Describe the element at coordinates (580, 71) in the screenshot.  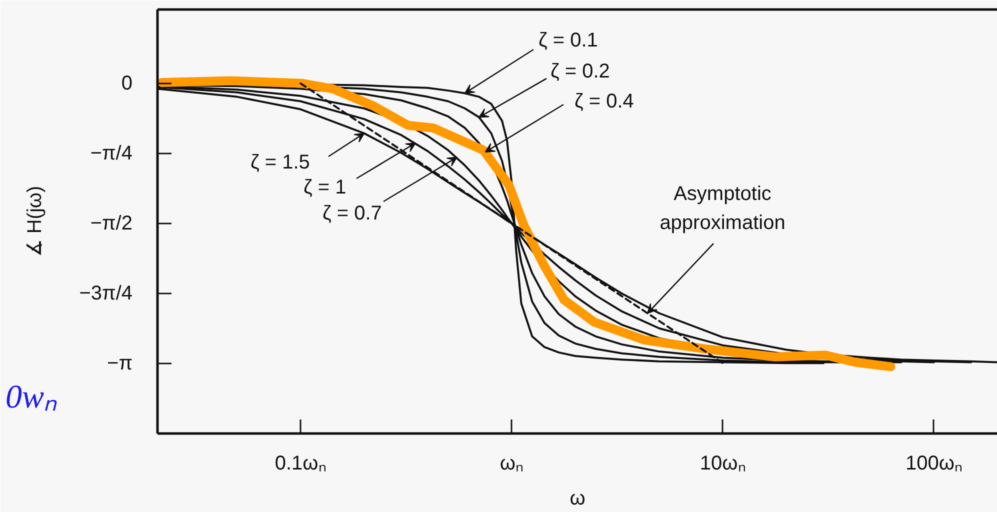
I see `annotation: ζ = 0.2` at that location.